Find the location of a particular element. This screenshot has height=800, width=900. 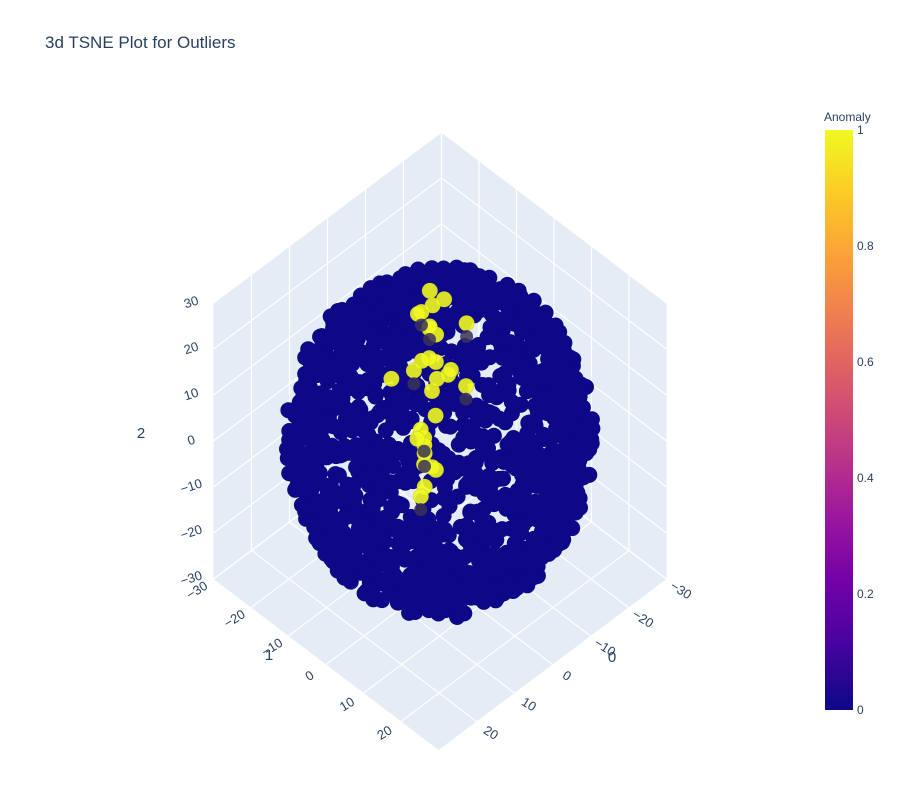

colorbar-tick-label: 0.4 is located at coordinates (865, 478).